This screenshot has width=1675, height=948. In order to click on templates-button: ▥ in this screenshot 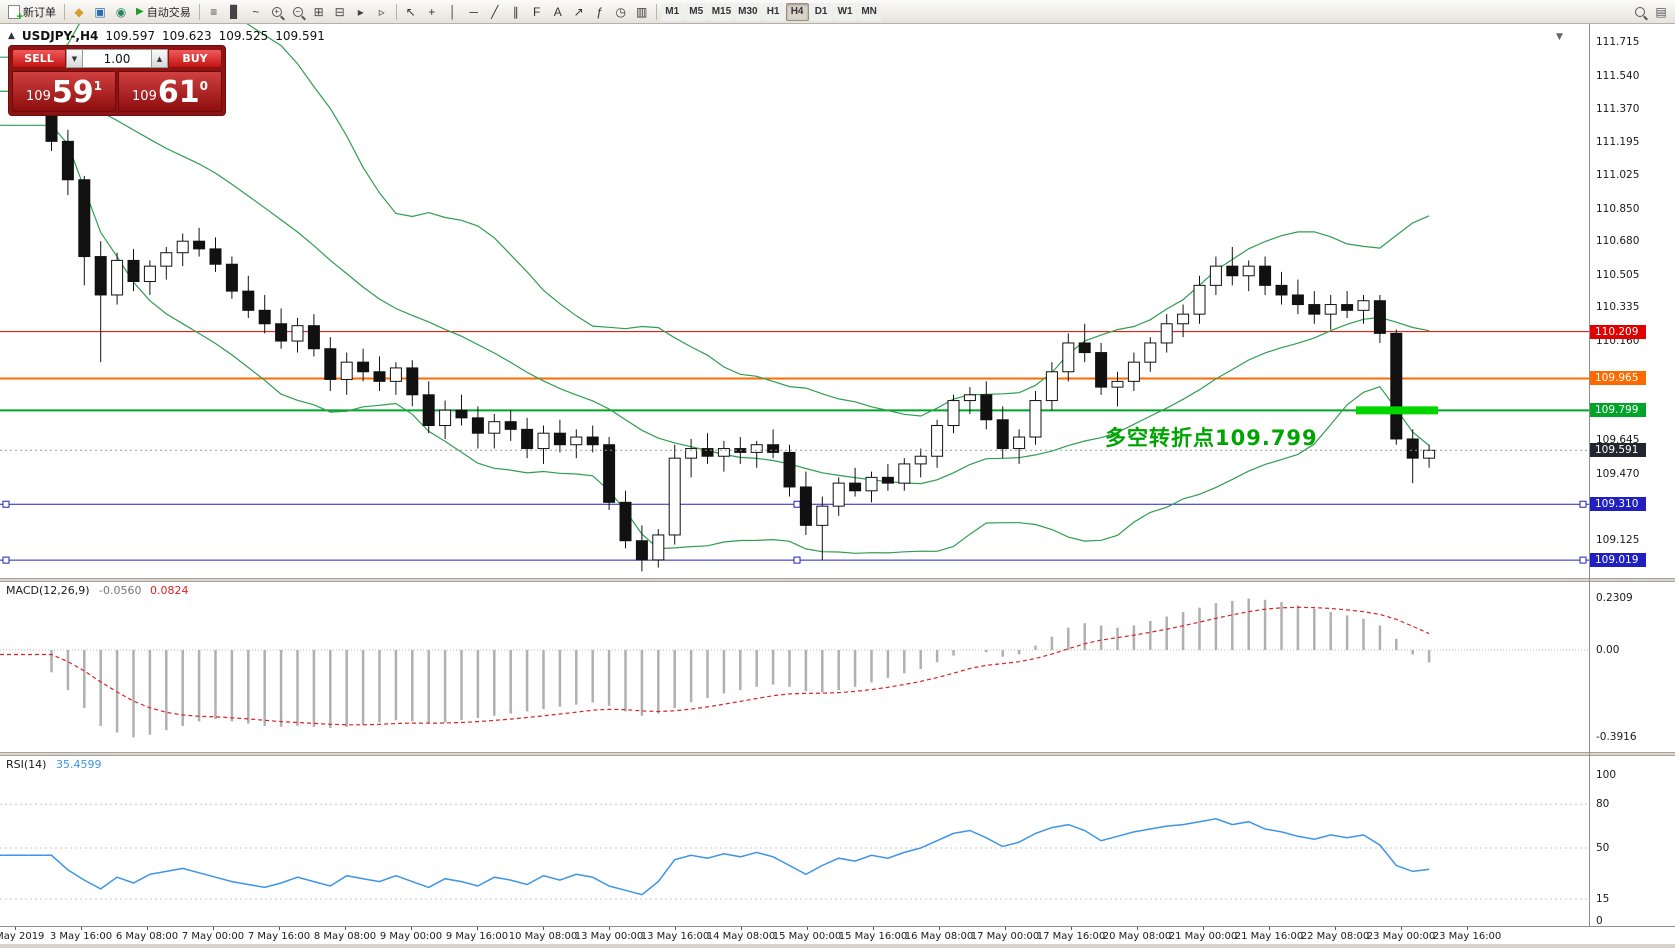, I will do `click(642, 12)`.